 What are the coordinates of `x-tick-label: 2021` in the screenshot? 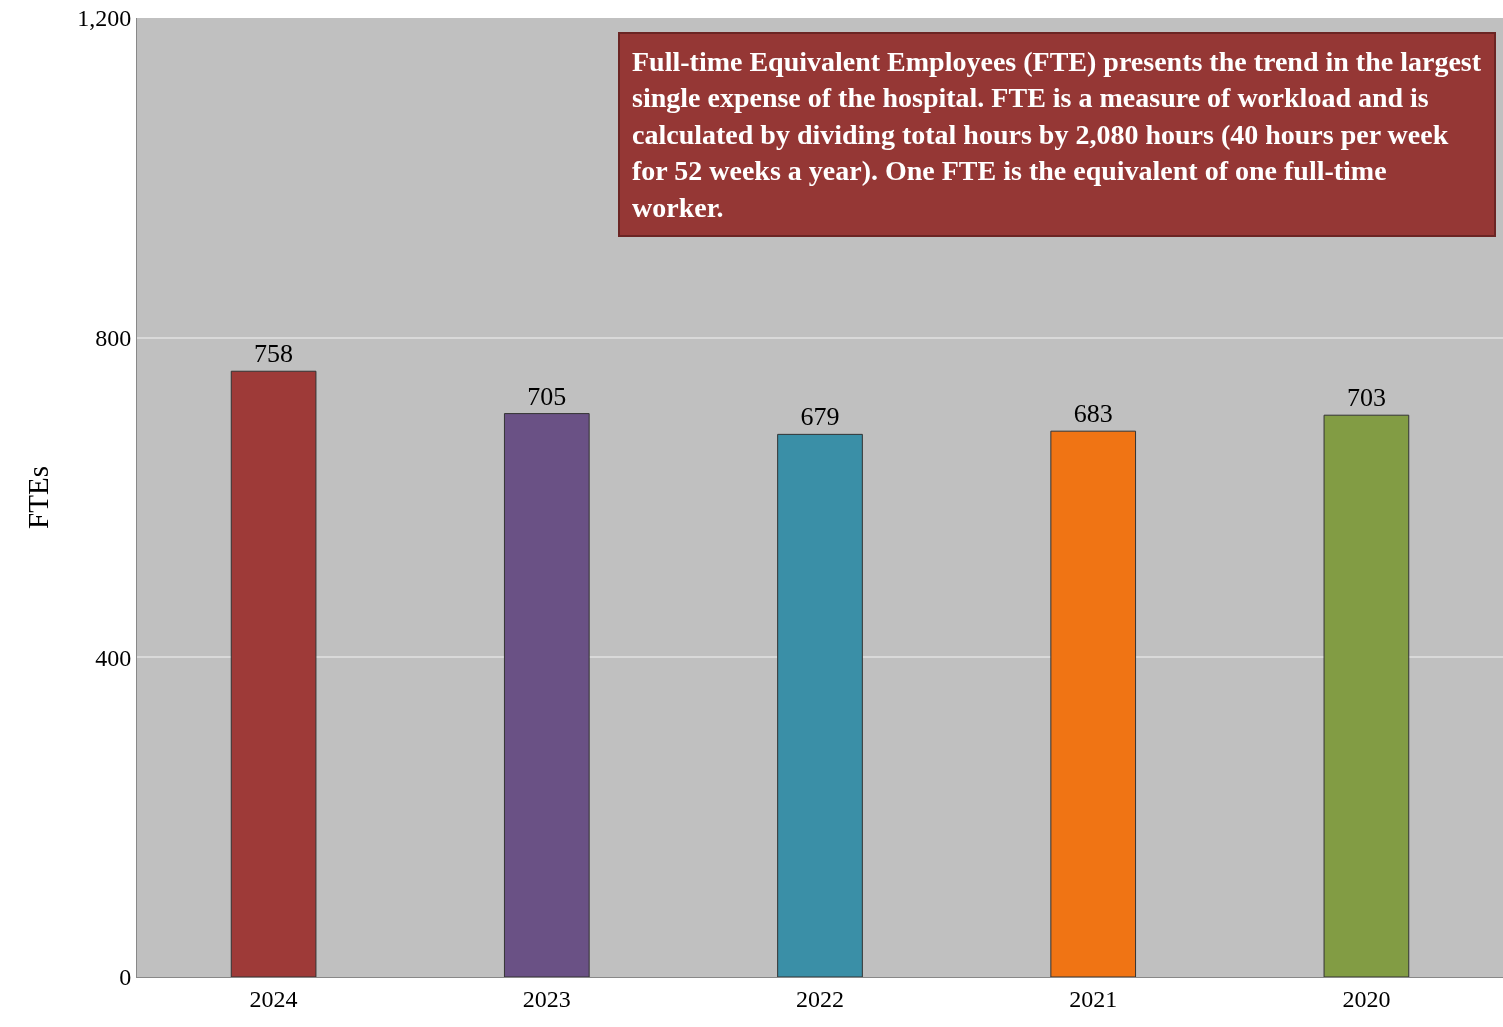 It's located at (1093, 998).